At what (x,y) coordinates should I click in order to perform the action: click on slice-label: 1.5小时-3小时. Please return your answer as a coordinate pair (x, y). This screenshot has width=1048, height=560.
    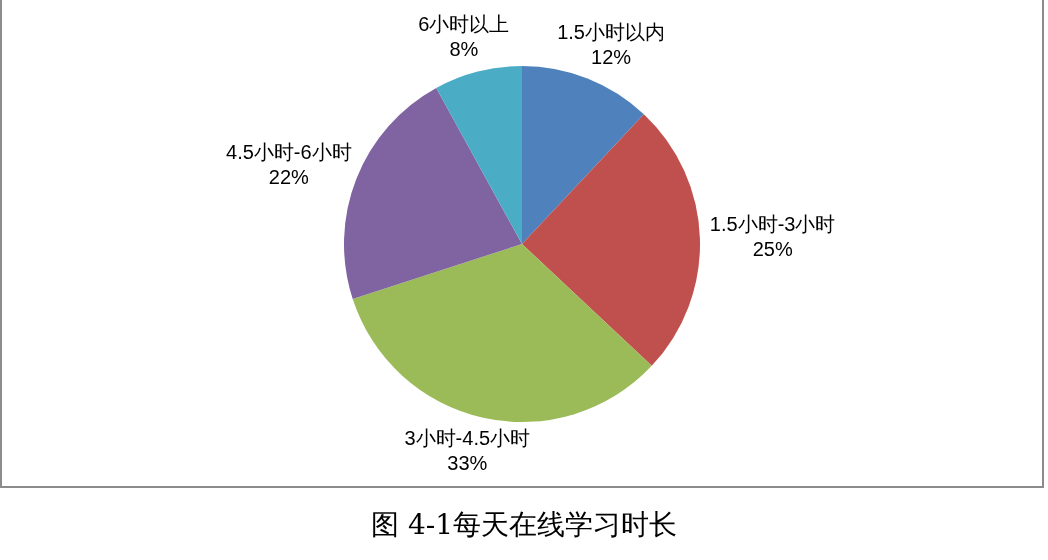
    Looking at the image, I should click on (772, 223).